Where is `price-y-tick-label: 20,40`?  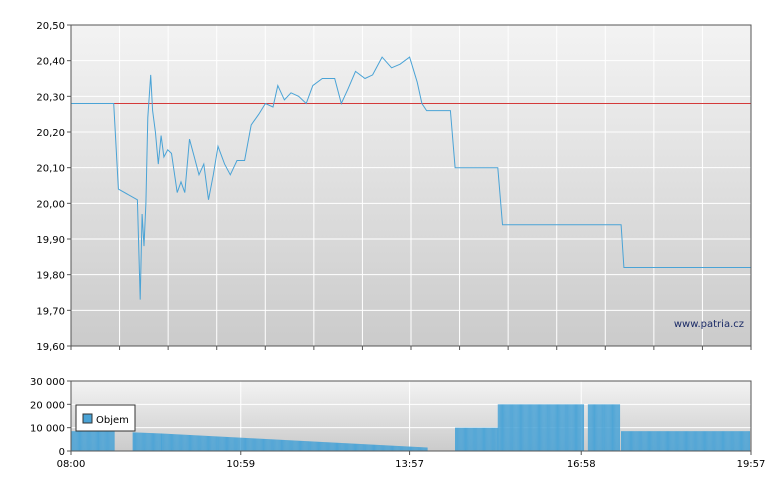
price-y-tick-label: 20,40 is located at coordinates (50, 62).